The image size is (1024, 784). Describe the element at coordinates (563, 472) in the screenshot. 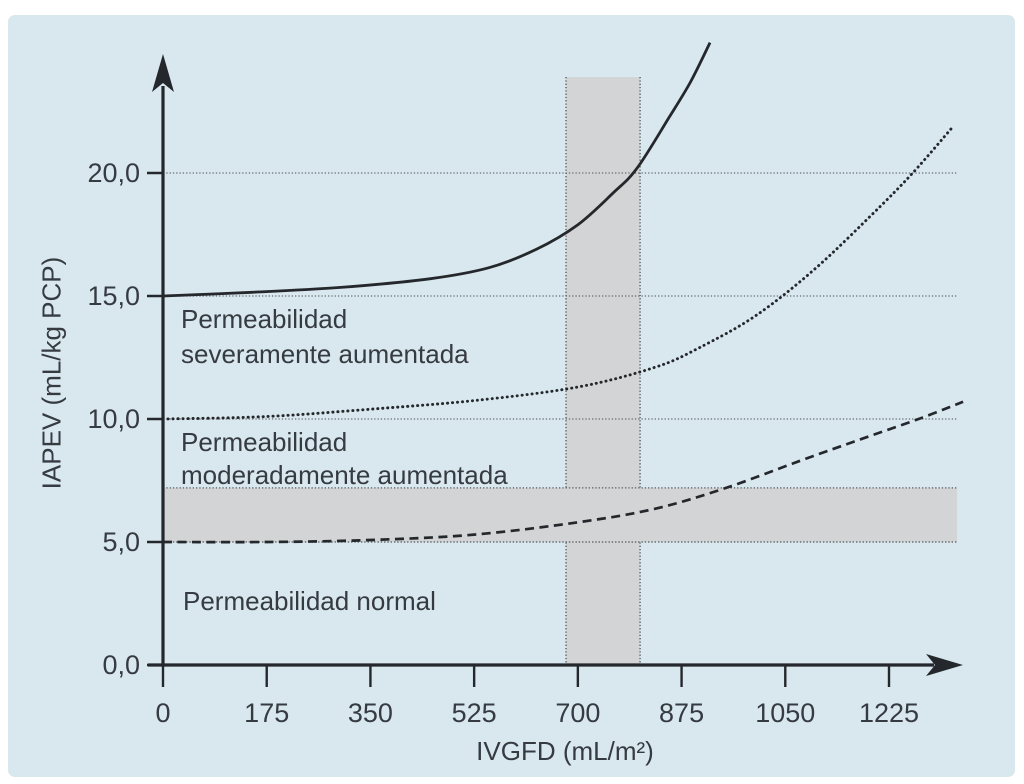

I see `curve-dashed` at that location.